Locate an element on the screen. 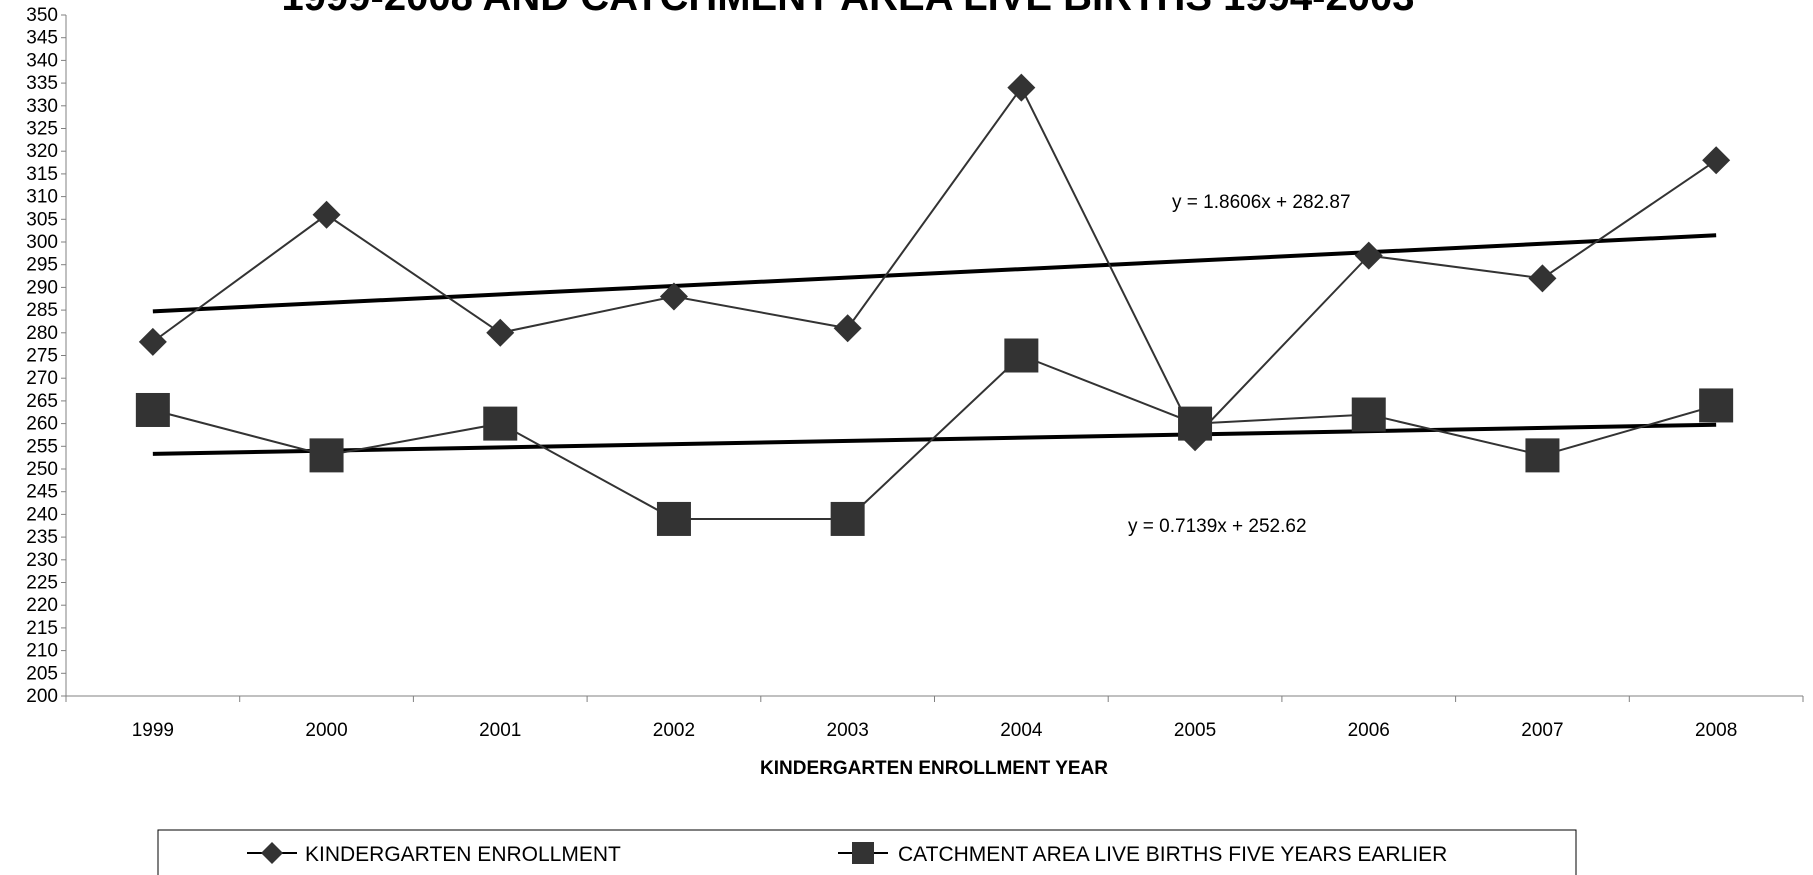 The image size is (1813, 875). x-tick-label: 2006 is located at coordinates (1369, 730).